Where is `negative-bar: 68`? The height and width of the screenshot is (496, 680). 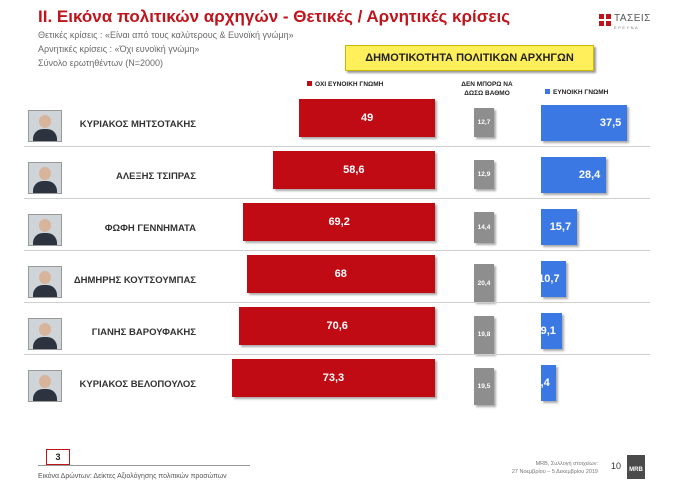 negative-bar: 68 is located at coordinates (340, 274).